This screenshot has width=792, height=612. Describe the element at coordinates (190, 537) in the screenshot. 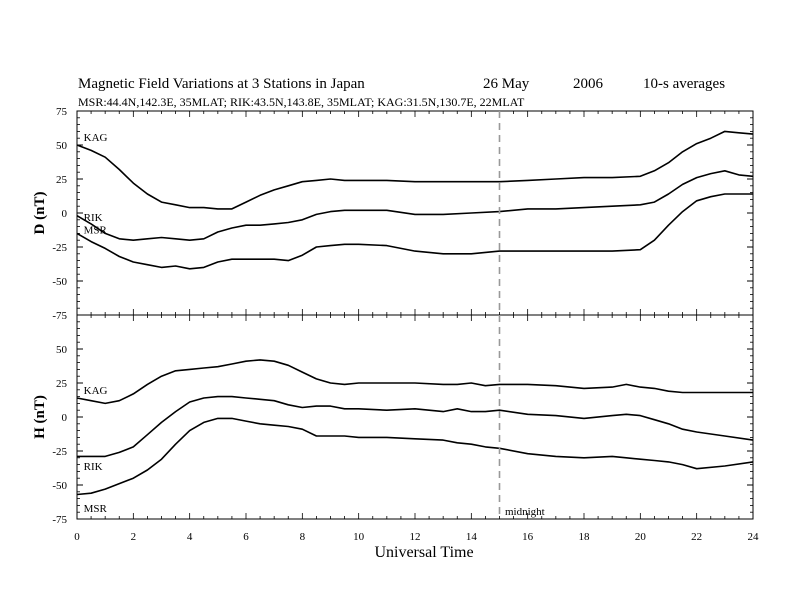

I see `x-tick-label: 4` at that location.